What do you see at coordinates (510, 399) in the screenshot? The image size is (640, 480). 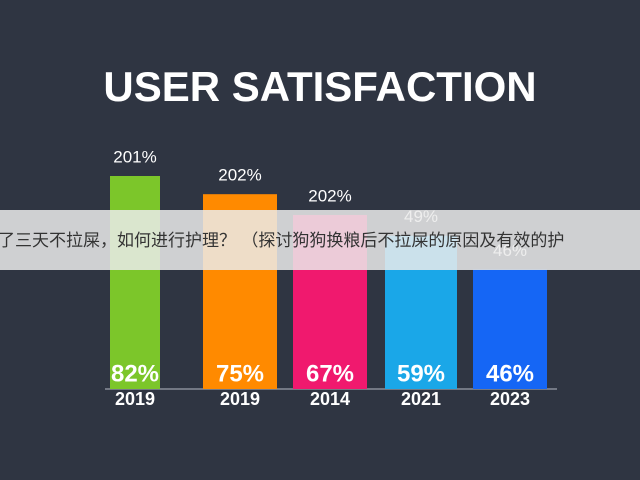 I see `x-tick-label: 2023` at bounding box center [510, 399].